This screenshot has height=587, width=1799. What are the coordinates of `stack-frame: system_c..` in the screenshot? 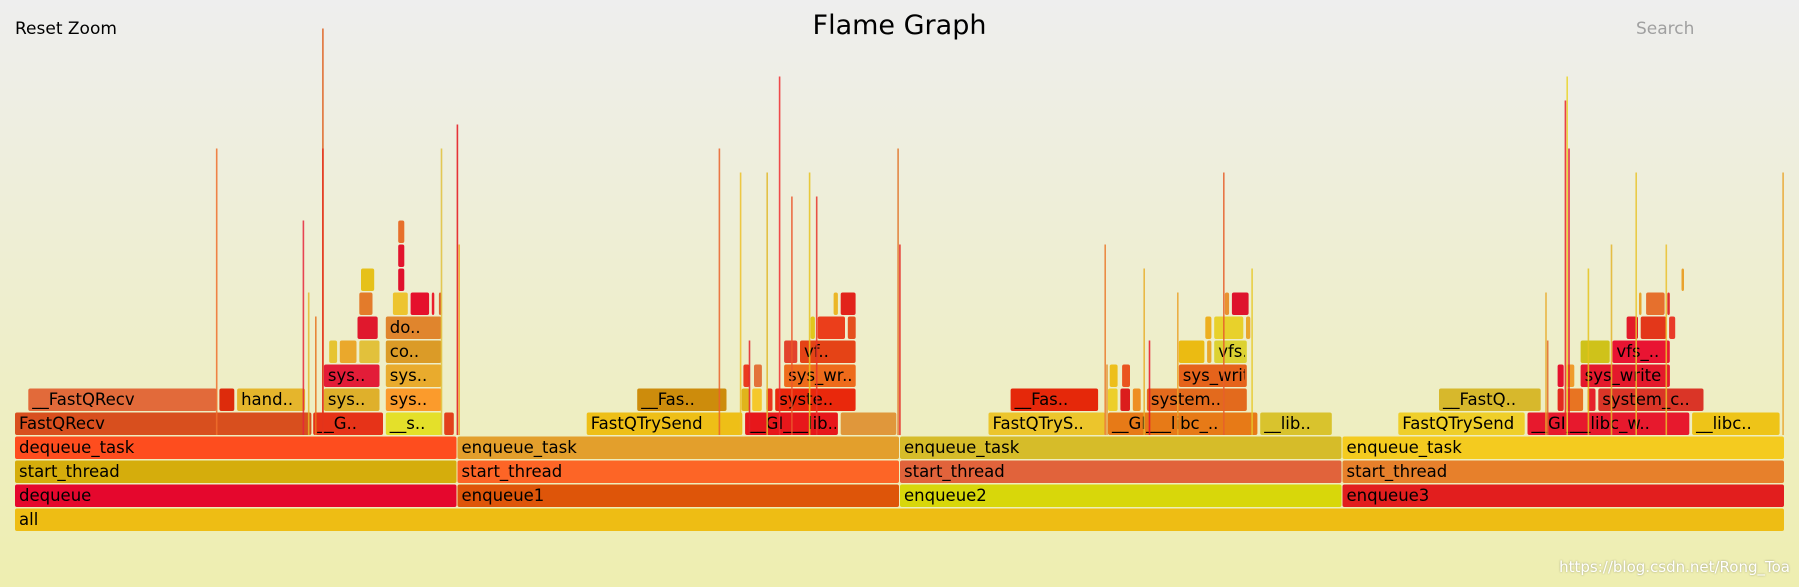 It's located at (1651, 400).